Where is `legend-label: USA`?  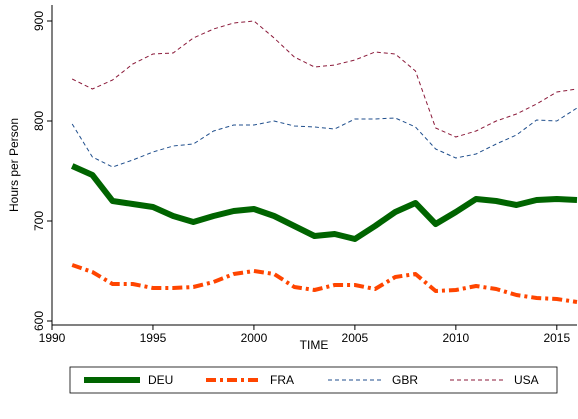 legend-label: USA is located at coordinates (526, 380).